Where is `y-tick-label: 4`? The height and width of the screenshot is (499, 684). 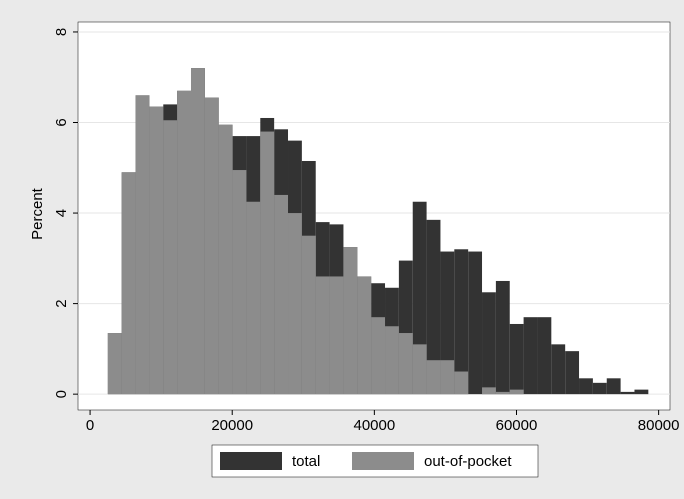
y-tick-label: 4 is located at coordinates (61, 213).